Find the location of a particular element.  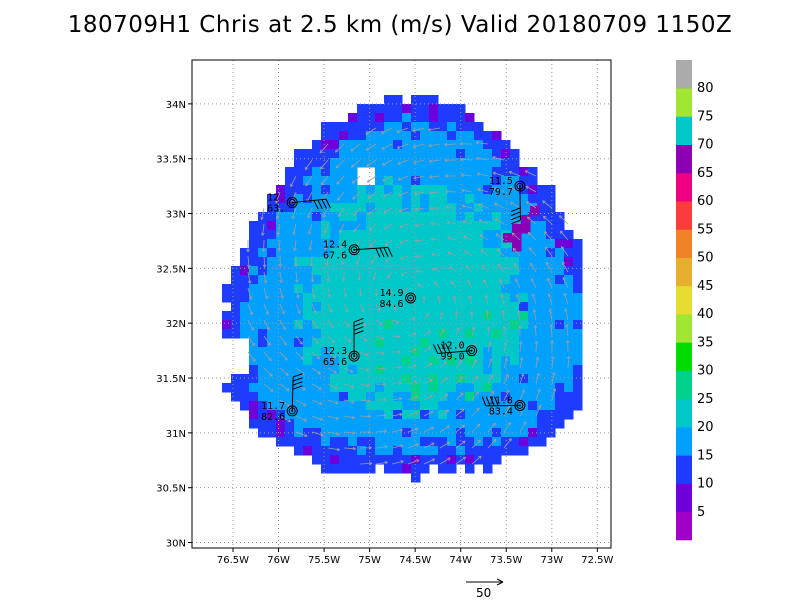

colorbar-label: 45 is located at coordinates (705, 286).